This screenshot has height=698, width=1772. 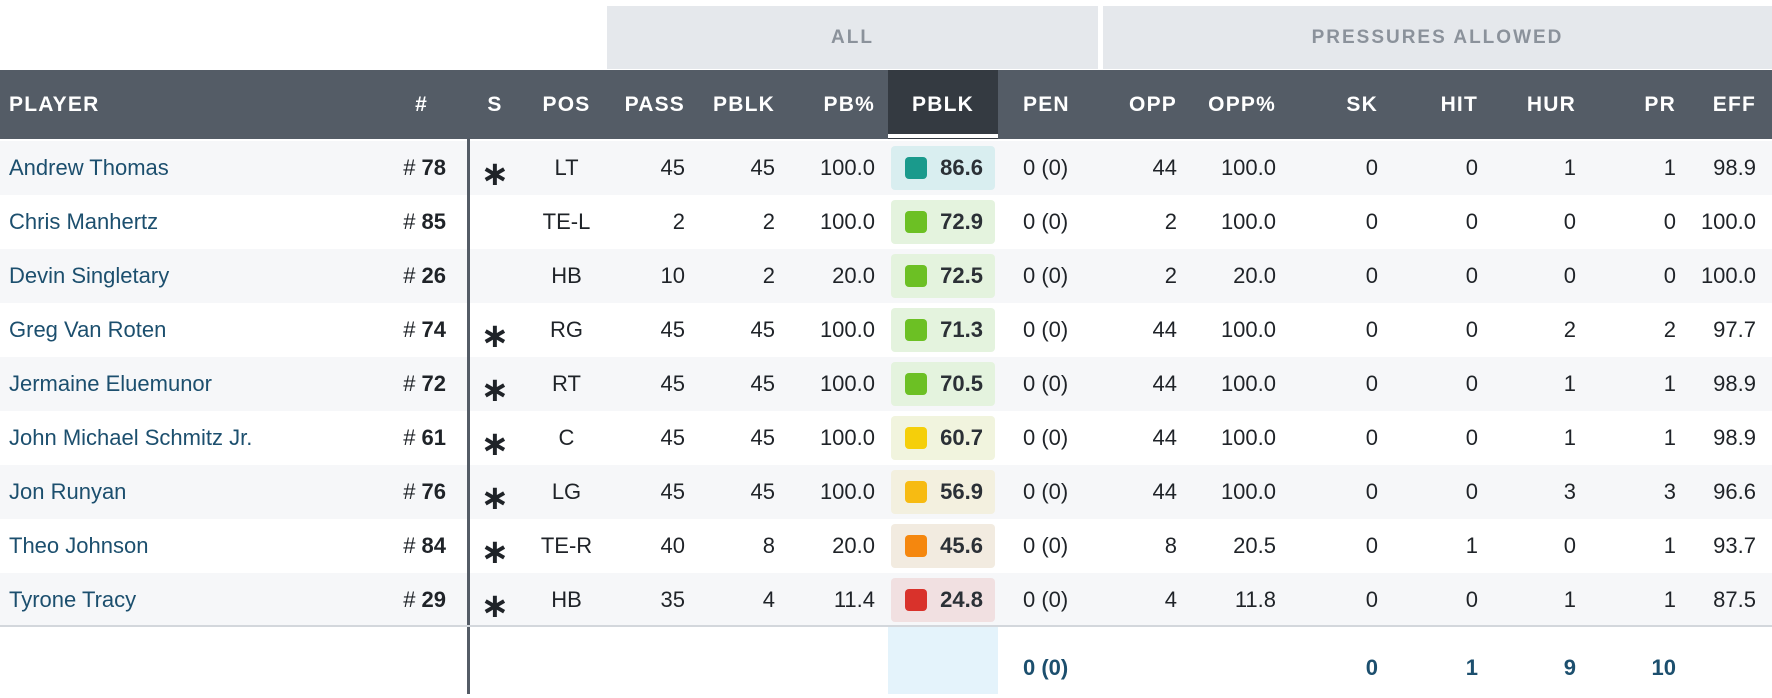 What do you see at coordinates (88, 329) in the screenshot?
I see `player-name: Greg Van Roten` at bounding box center [88, 329].